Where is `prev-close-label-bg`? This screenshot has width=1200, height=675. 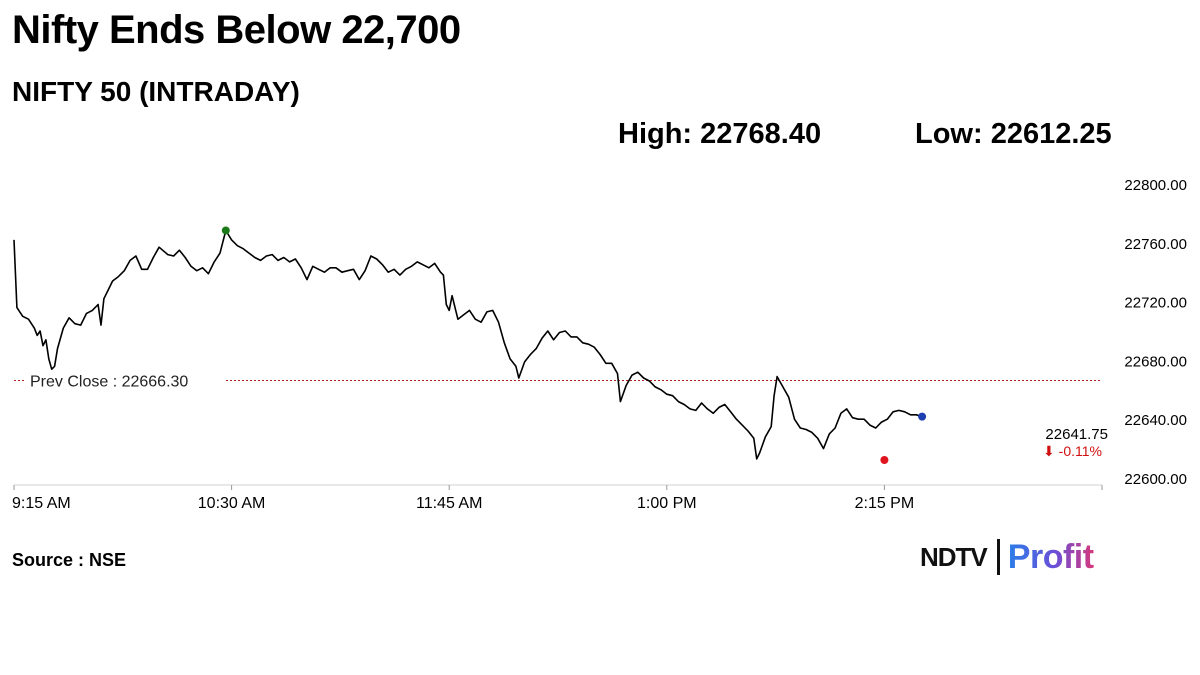 prev-close-label-bg is located at coordinates (124, 380).